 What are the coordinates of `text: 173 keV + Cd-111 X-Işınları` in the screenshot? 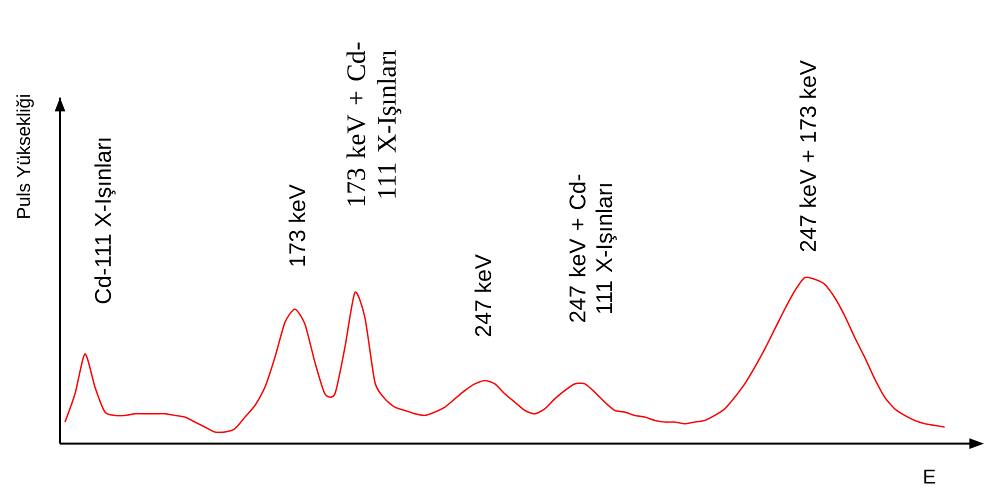 It's located at (374, 124).